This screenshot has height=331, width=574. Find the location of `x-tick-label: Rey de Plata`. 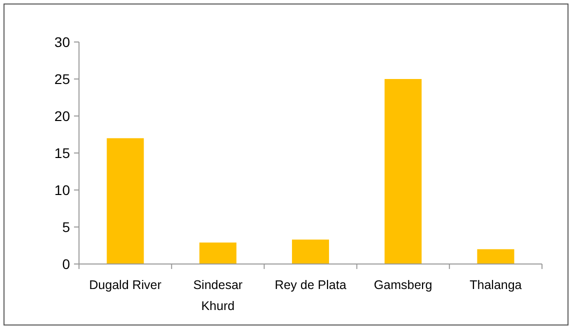

x-tick-label: Rey de Plata is located at coordinates (310, 285).